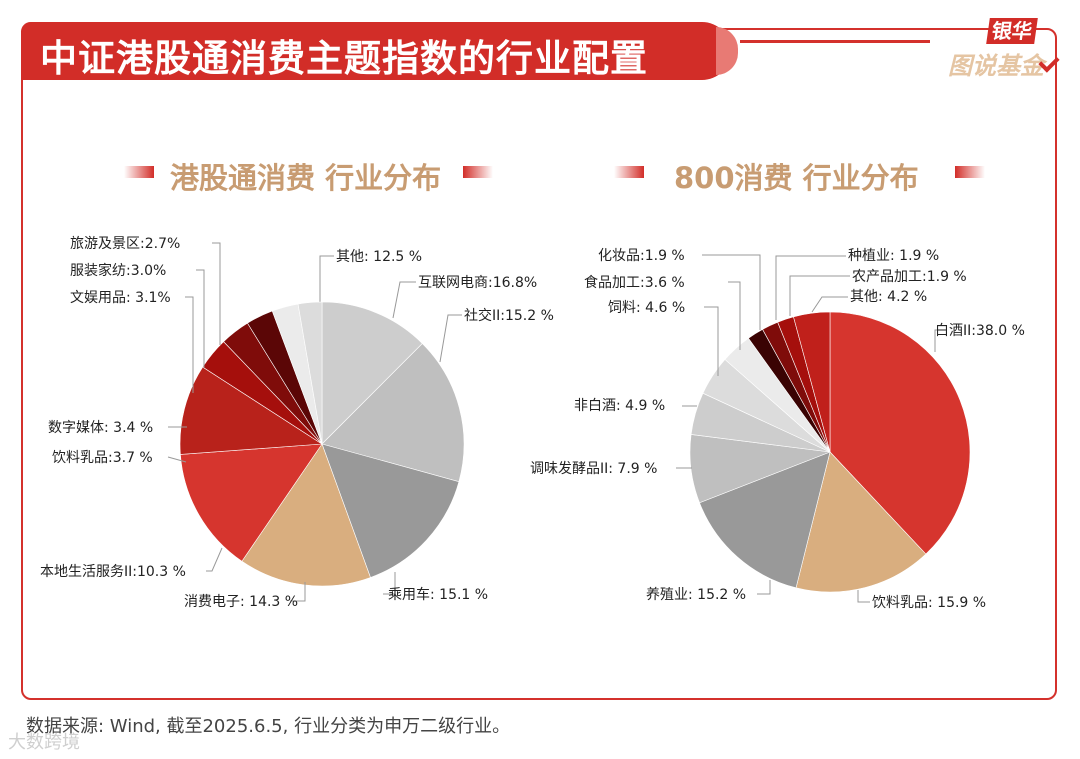  What do you see at coordinates (909, 277) in the screenshot?
I see `pie2-data-label-9: 农产品加工:1.9 %` at bounding box center [909, 277].